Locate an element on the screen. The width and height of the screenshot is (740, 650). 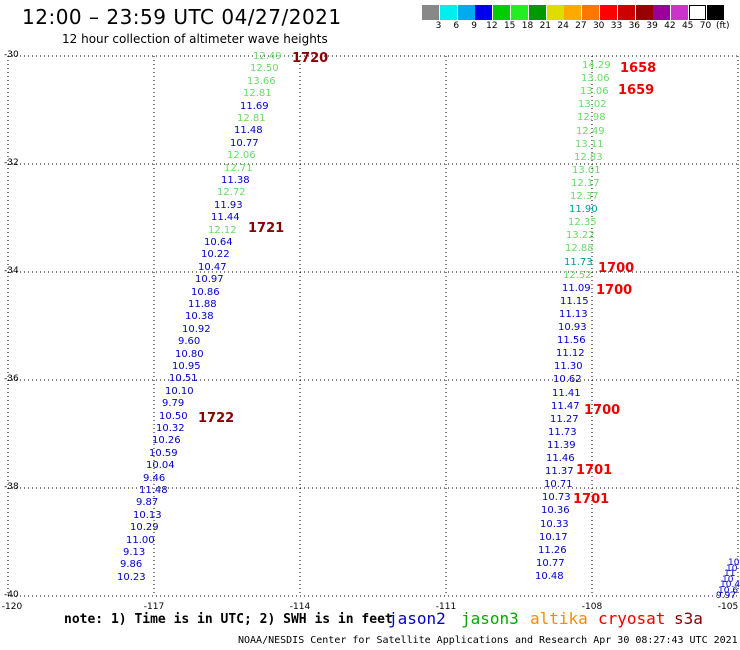
swh-value: 11.13 is located at coordinates (573, 314).